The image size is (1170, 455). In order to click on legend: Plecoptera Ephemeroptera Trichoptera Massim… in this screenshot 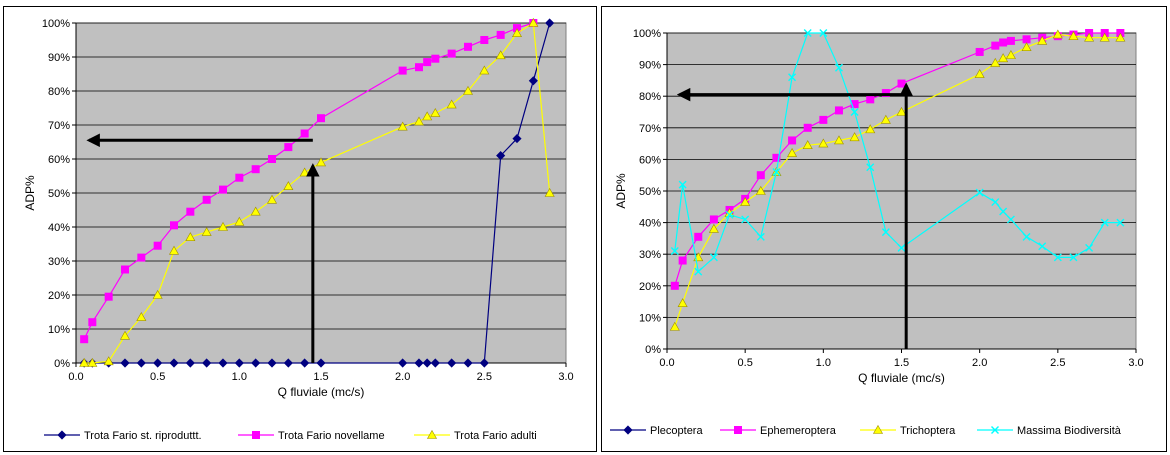, I will do `click(866, 430)`.